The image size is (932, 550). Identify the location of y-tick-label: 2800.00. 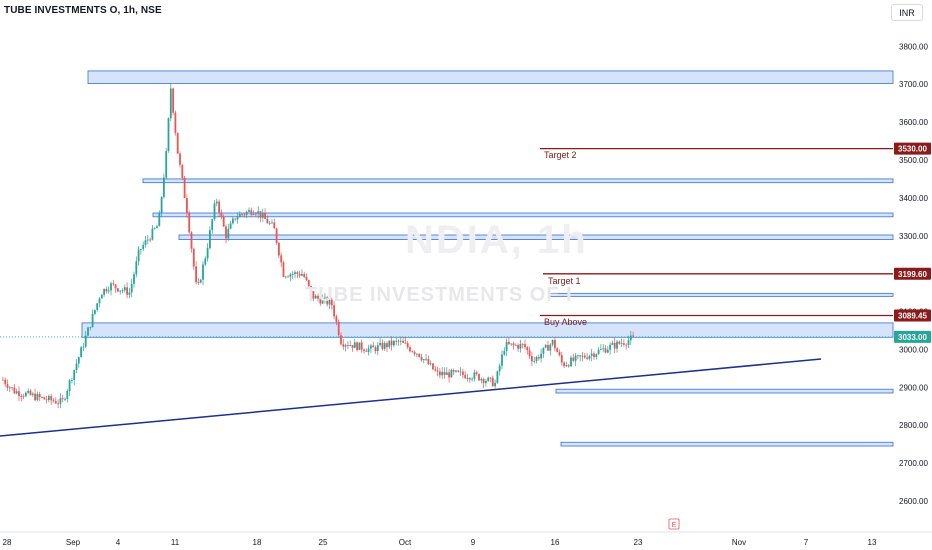
(913, 425).